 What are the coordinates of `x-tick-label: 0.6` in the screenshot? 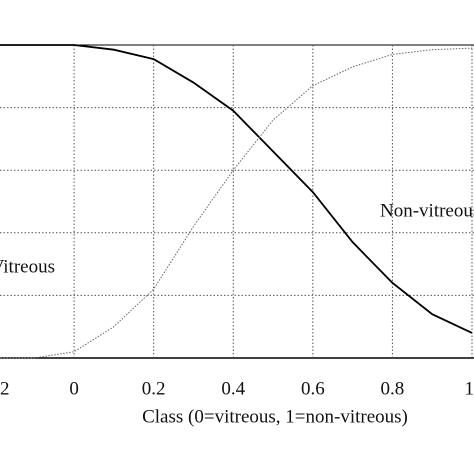 It's located at (313, 388).